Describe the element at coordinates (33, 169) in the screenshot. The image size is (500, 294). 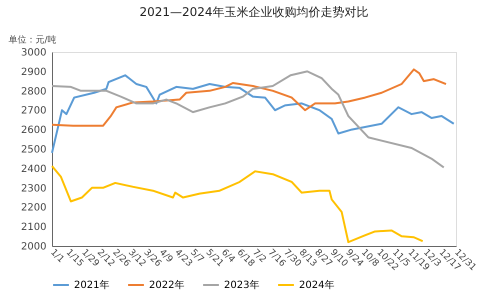
I see `y-tick-label: 2400` at that location.